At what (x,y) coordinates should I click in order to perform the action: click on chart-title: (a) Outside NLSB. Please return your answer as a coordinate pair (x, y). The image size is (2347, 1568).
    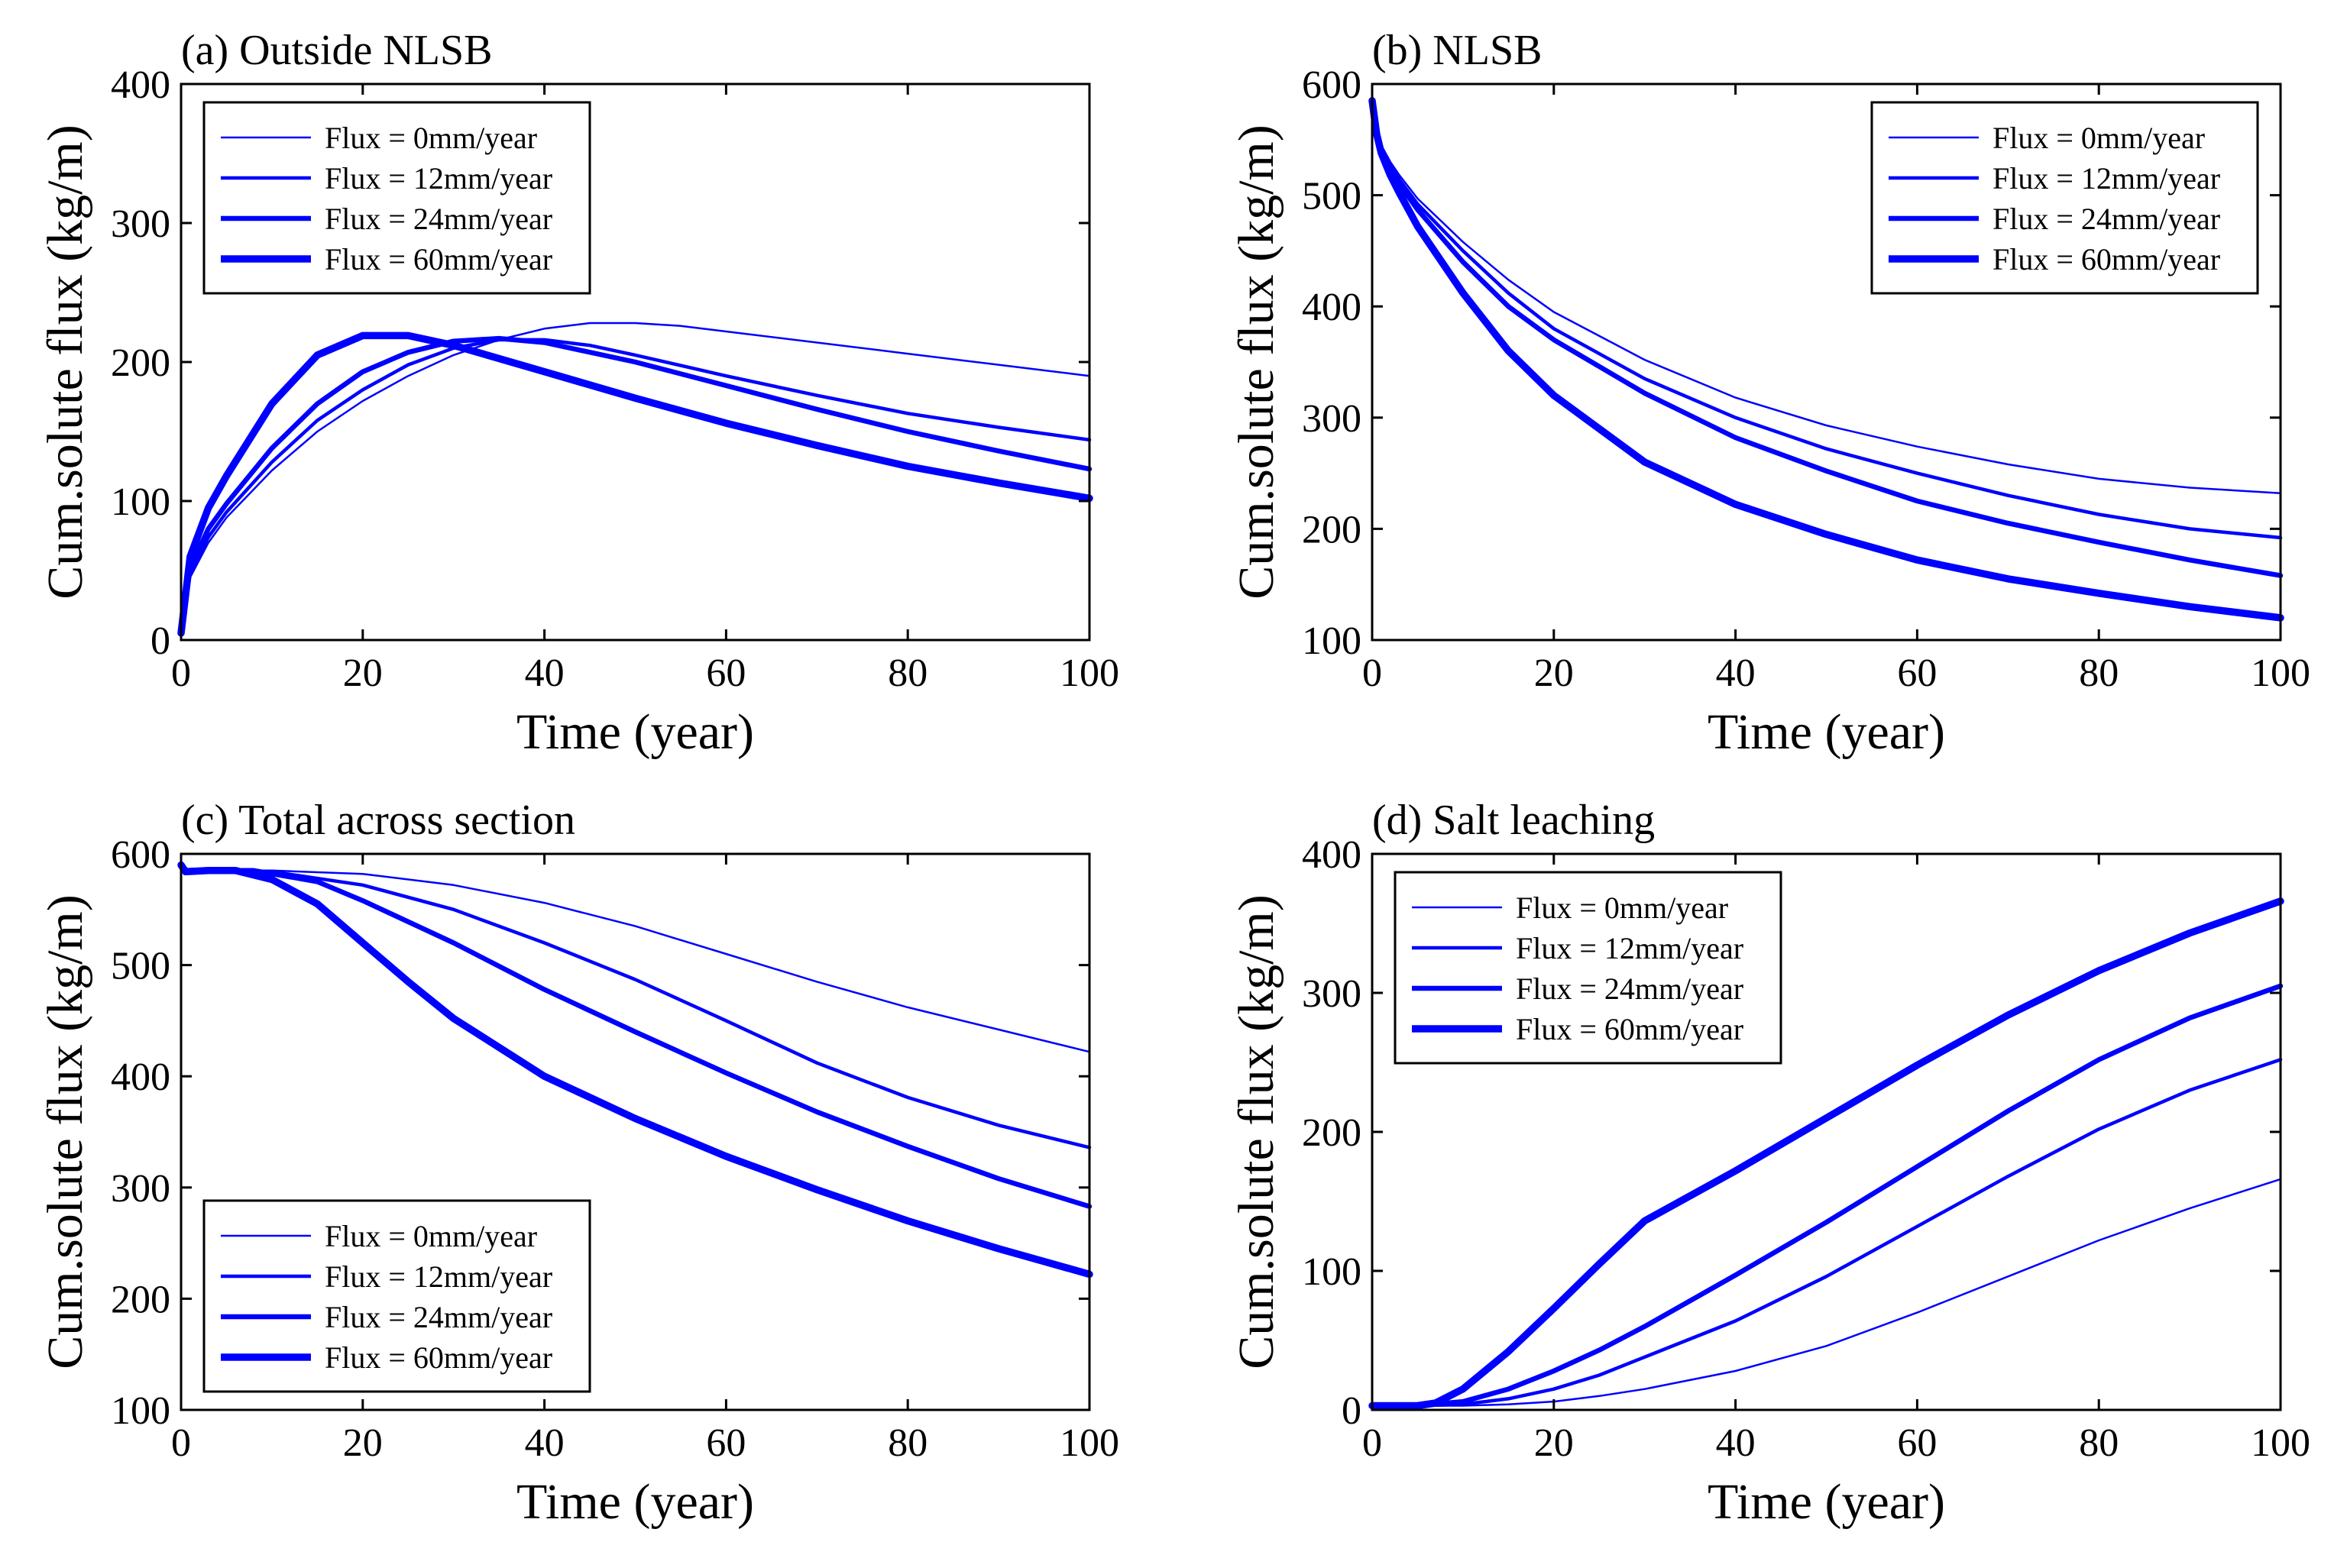
    Looking at the image, I should click on (337, 50).